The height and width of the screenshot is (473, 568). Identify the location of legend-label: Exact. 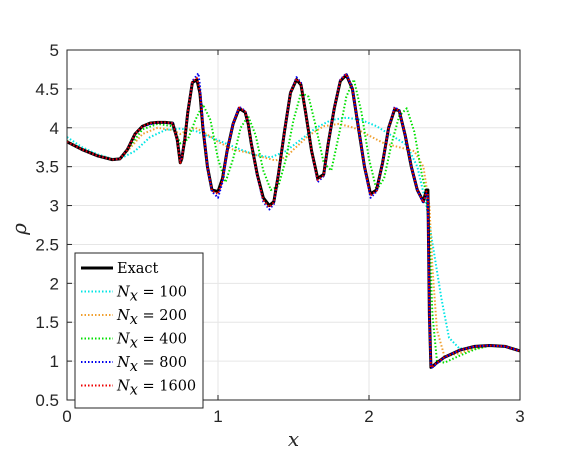
(138, 269).